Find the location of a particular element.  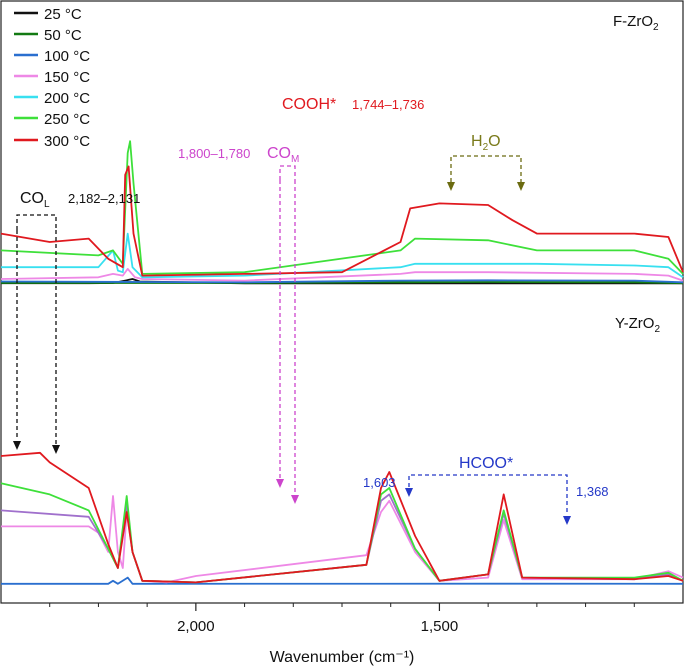

legend-label: 250 °C is located at coordinates (67, 119).